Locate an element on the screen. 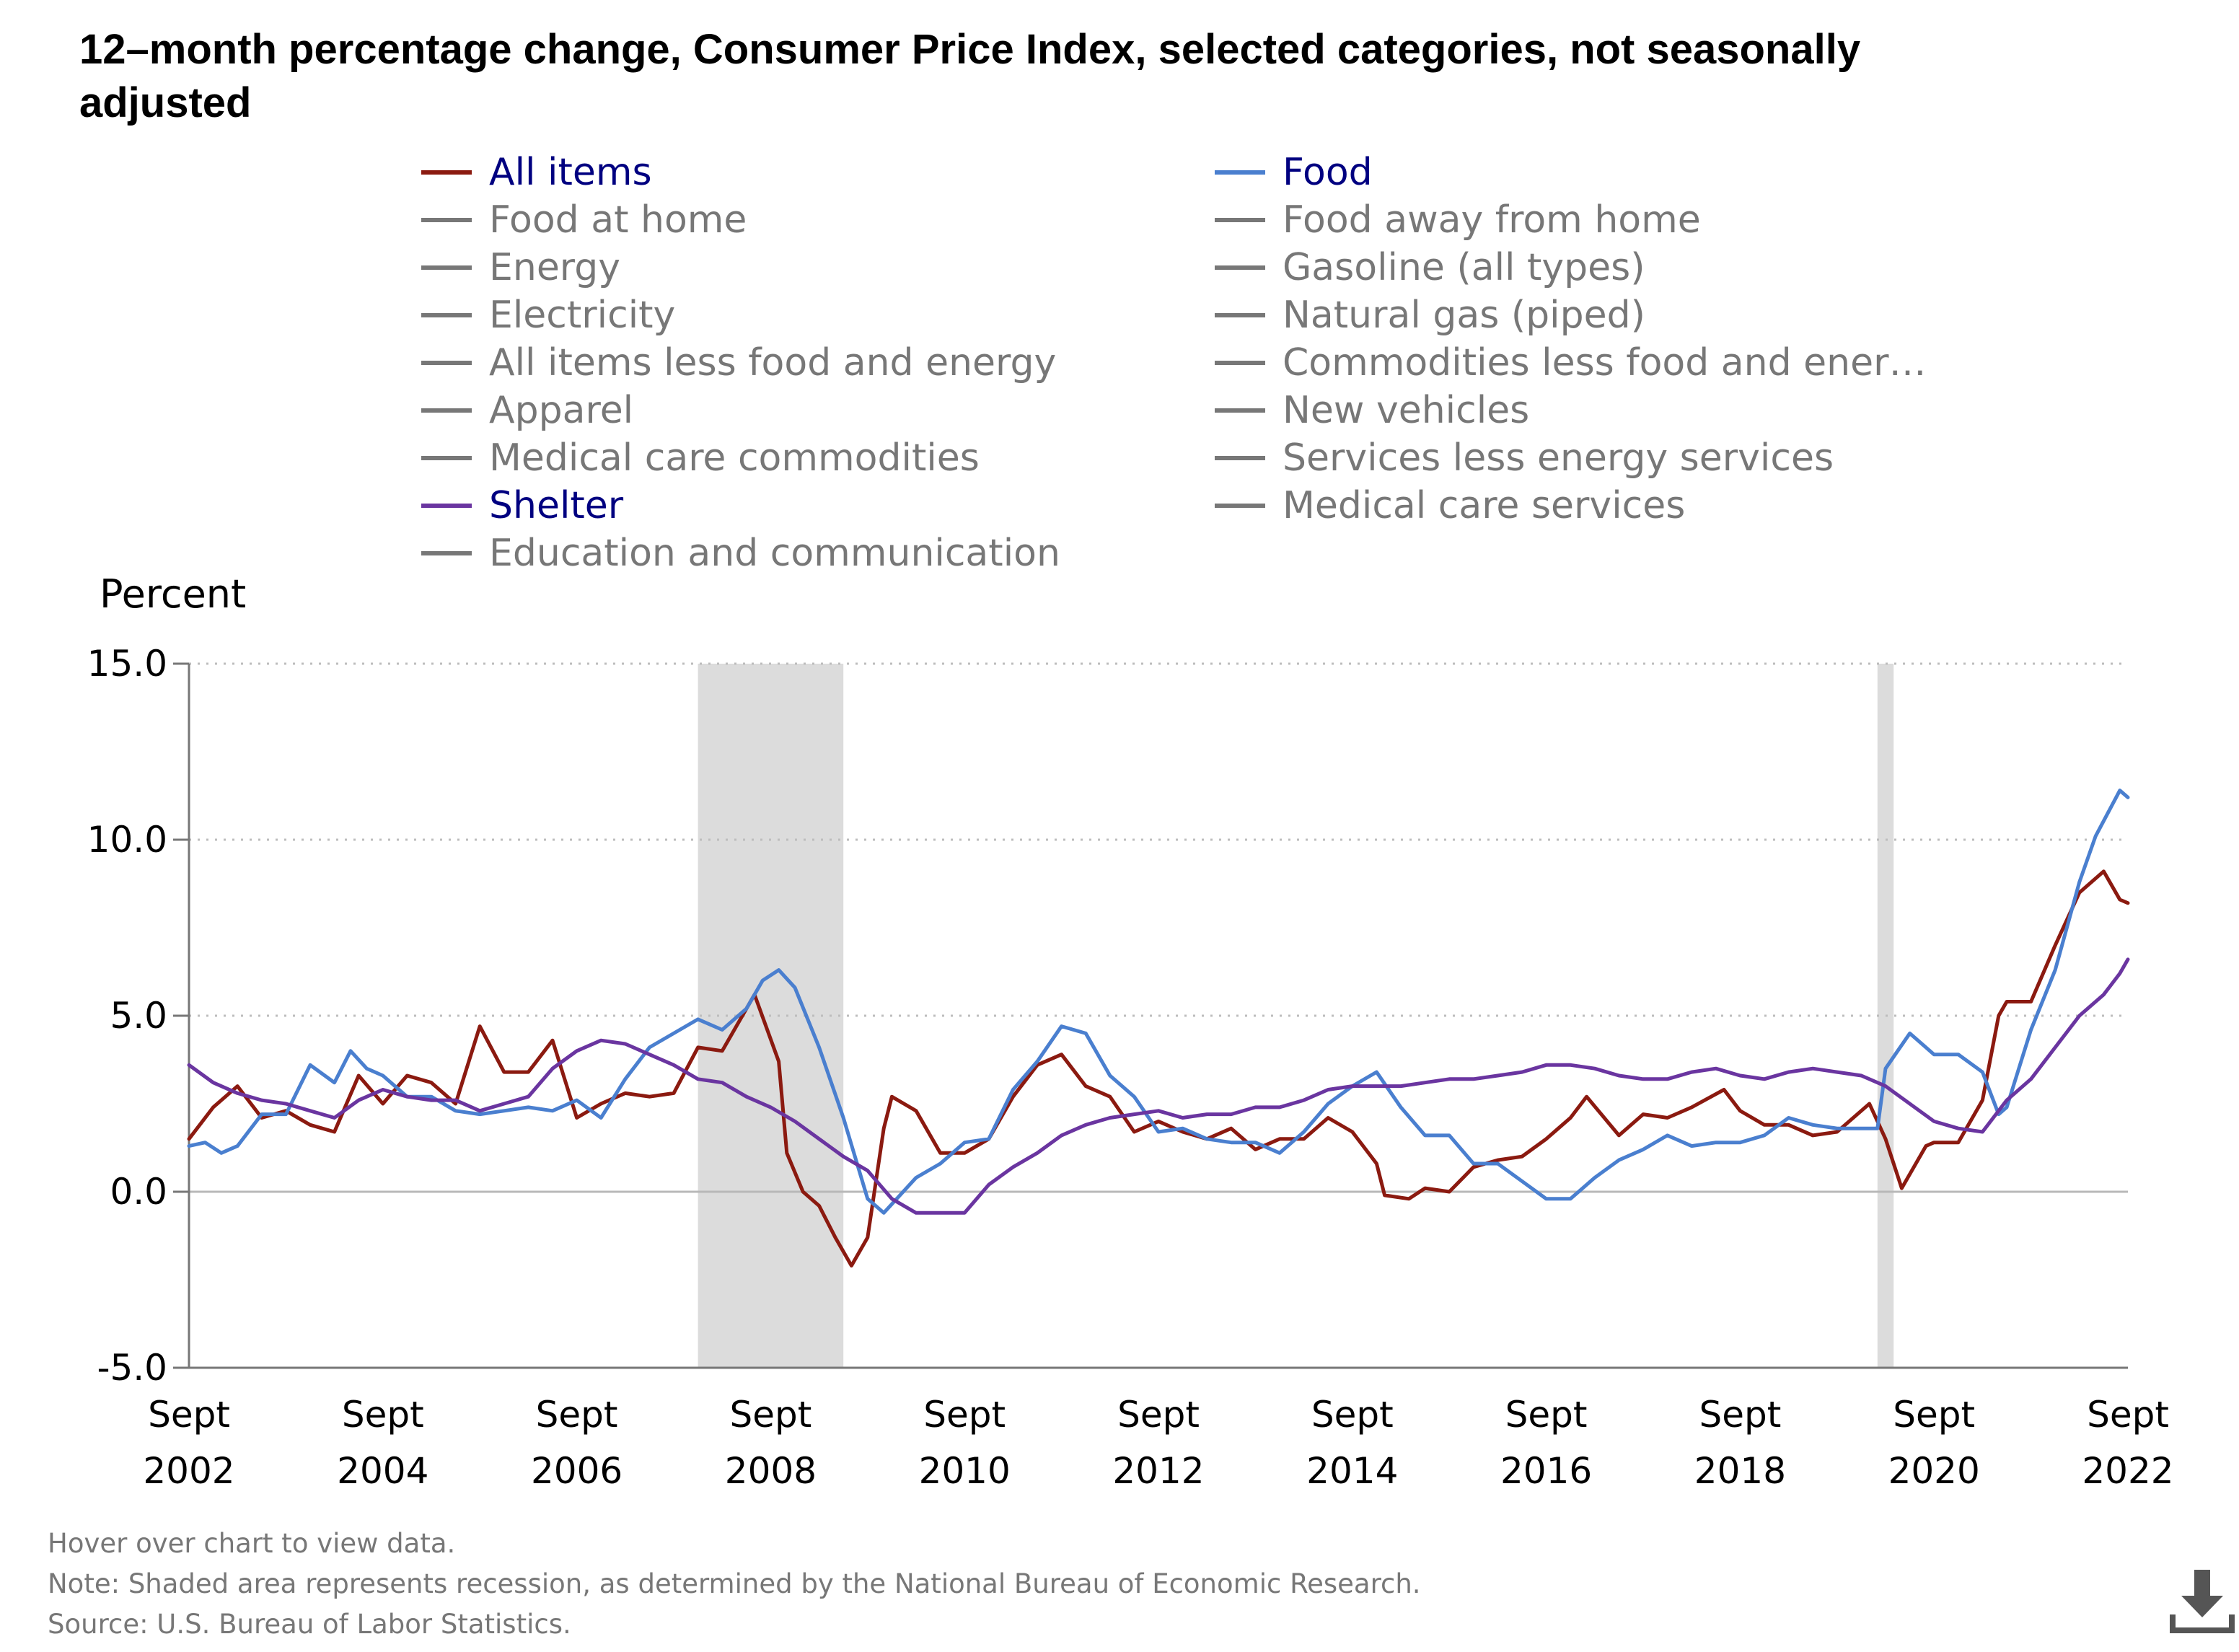 This screenshot has width=2239, height=1652. legend-item: Medical care commodities is located at coordinates (700, 458).